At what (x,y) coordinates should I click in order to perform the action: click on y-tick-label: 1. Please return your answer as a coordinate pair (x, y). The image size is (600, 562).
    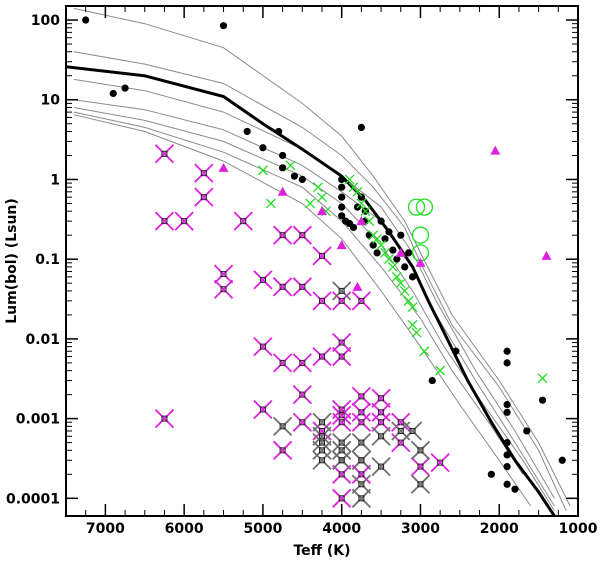
    Looking at the image, I should click on (55, 180).